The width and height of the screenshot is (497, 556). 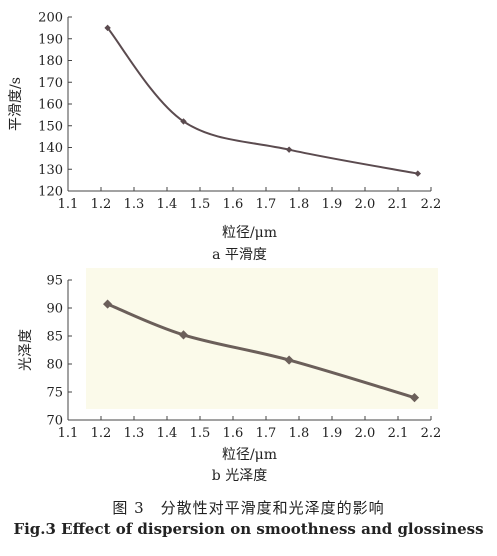 What do you see at coordinates (101, 204) in the screenshot?
I see `a-x-tick-label: 1.2` at bounding box center [101, 204].